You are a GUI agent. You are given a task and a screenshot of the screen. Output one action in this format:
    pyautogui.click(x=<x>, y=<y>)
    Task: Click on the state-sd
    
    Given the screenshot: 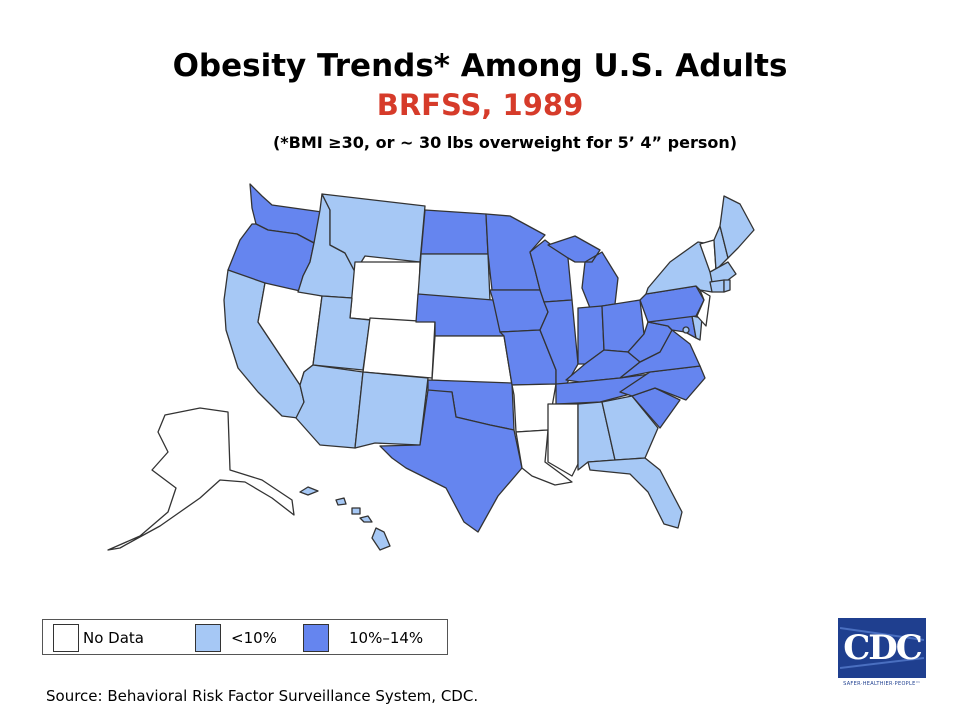 What is the action you would take?
    pyautogui.click(x=454, y=277)
    